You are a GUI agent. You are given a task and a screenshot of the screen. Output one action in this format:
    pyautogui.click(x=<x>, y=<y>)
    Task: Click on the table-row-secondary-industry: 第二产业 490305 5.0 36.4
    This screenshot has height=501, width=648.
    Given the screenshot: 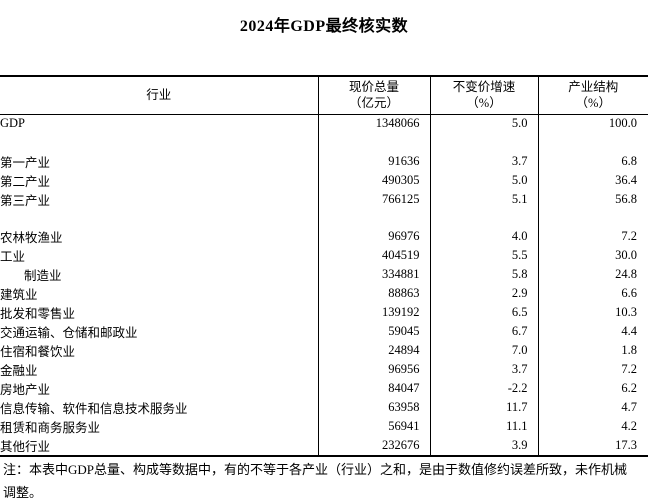 What is the action you would take?
    pyautogui.click(x=324, y=180)
    